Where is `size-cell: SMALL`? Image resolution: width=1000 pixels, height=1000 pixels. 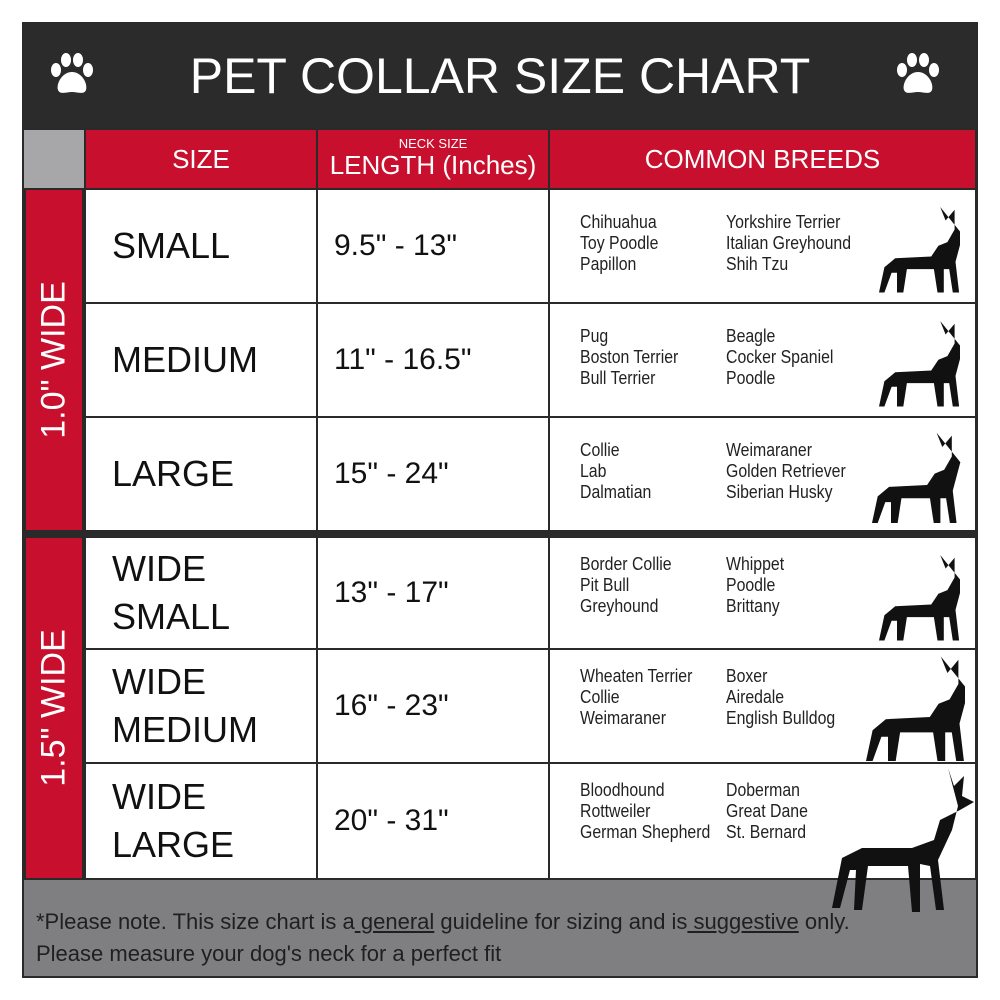
size-cell: SMALL is located at coordinates (201, 246).